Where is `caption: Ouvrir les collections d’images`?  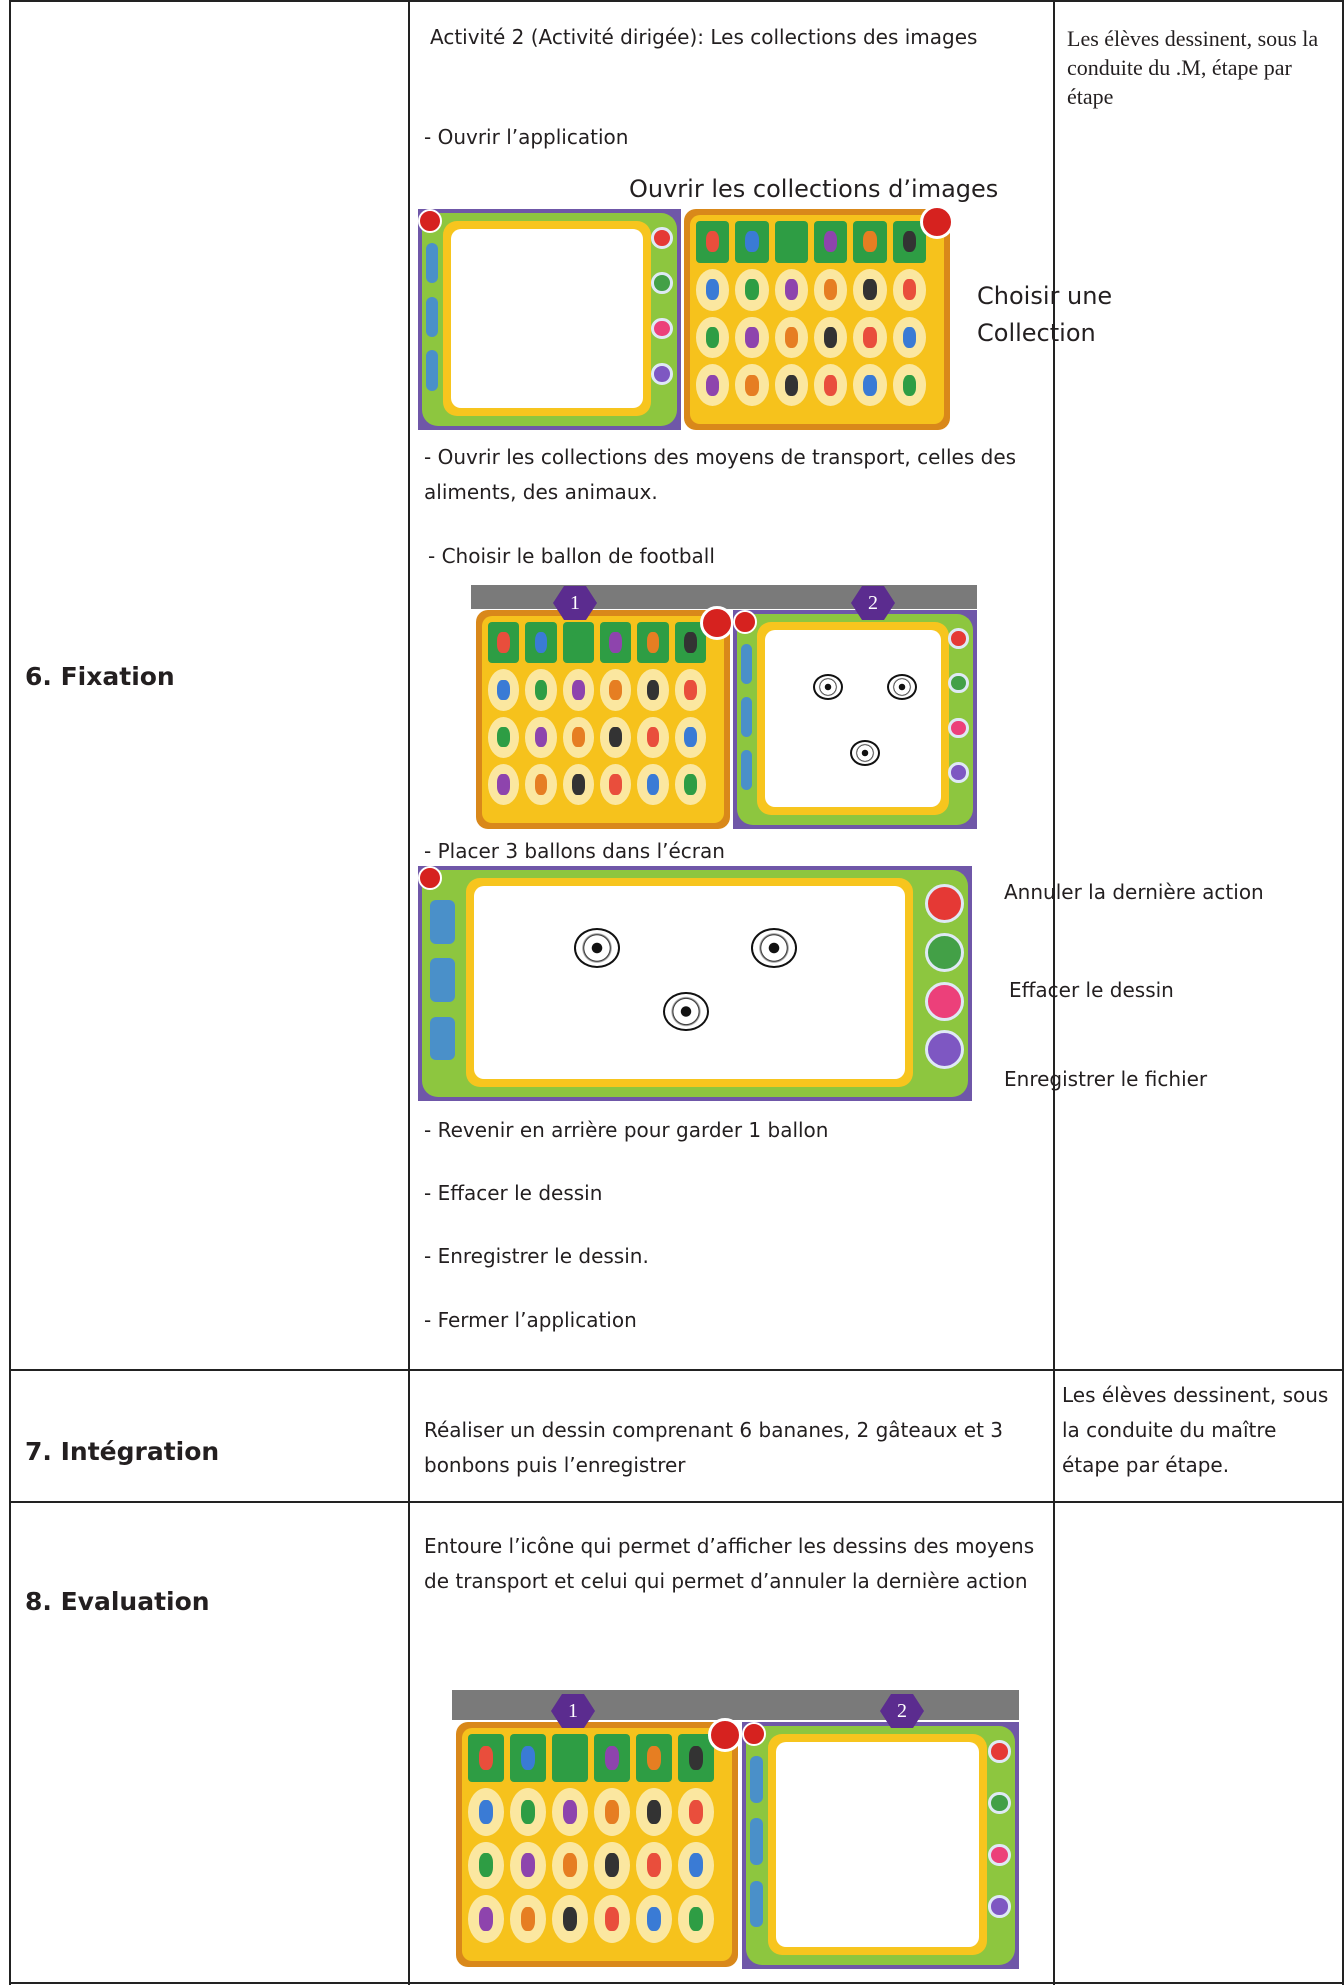 caption: Ouvrir les collections d’images is located at coordinates (814, 189).